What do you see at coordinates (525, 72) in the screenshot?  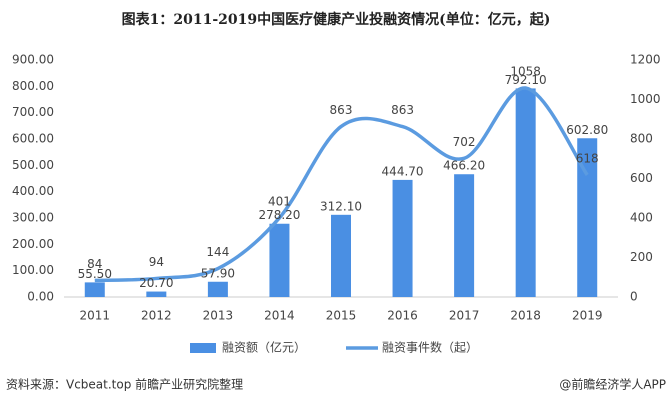 I see `line-value-label: 1058` at bounding box center [525, 72].